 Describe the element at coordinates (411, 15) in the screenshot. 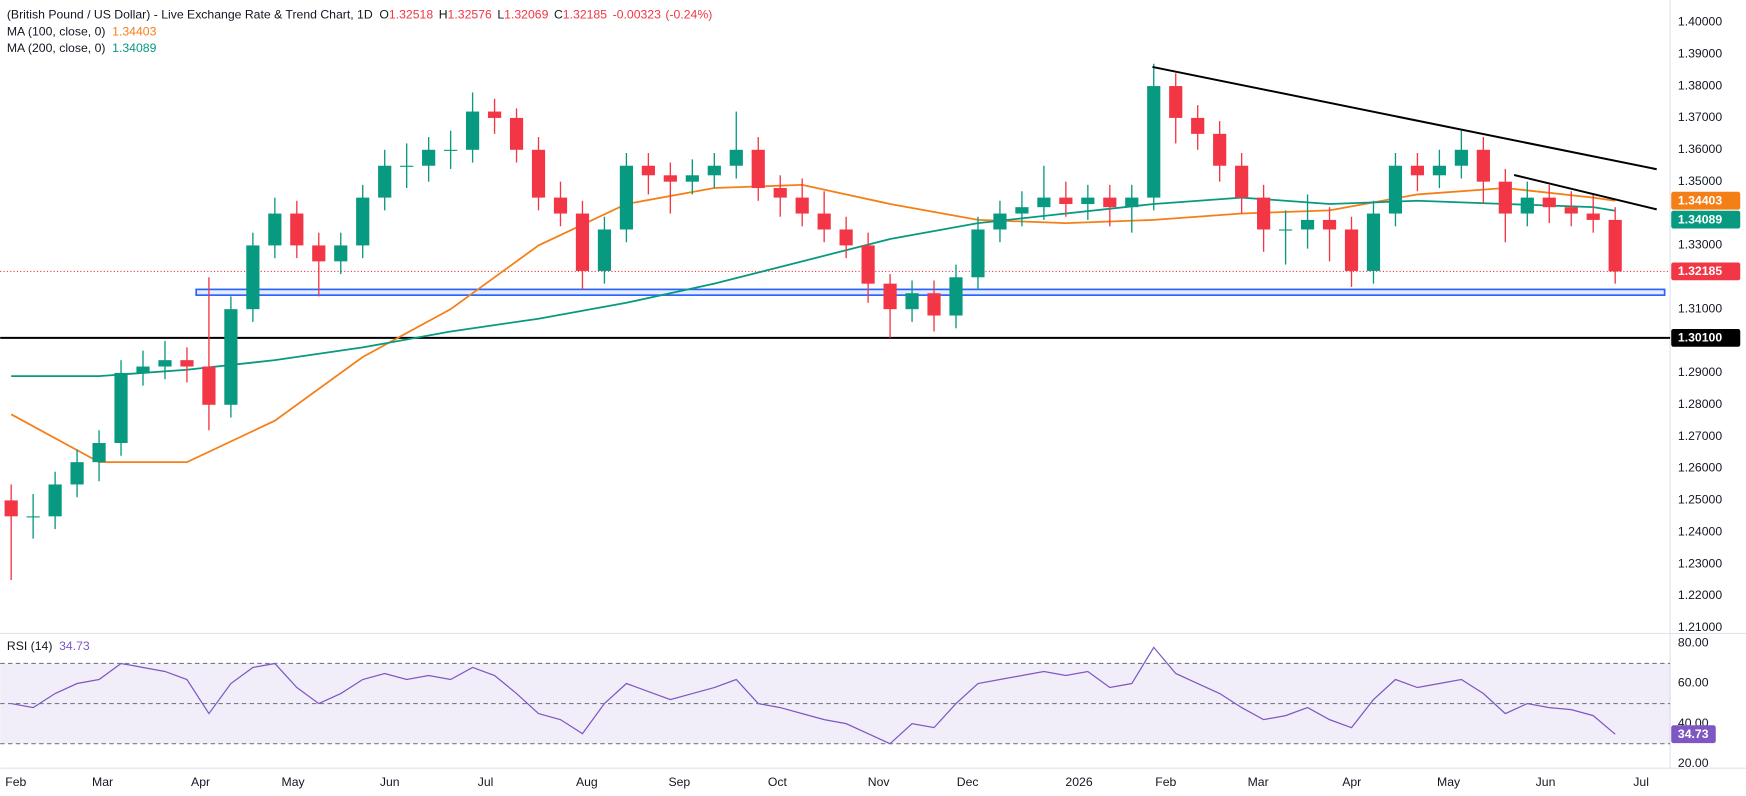

I see `ohlc-value: 1.32518` at that location.